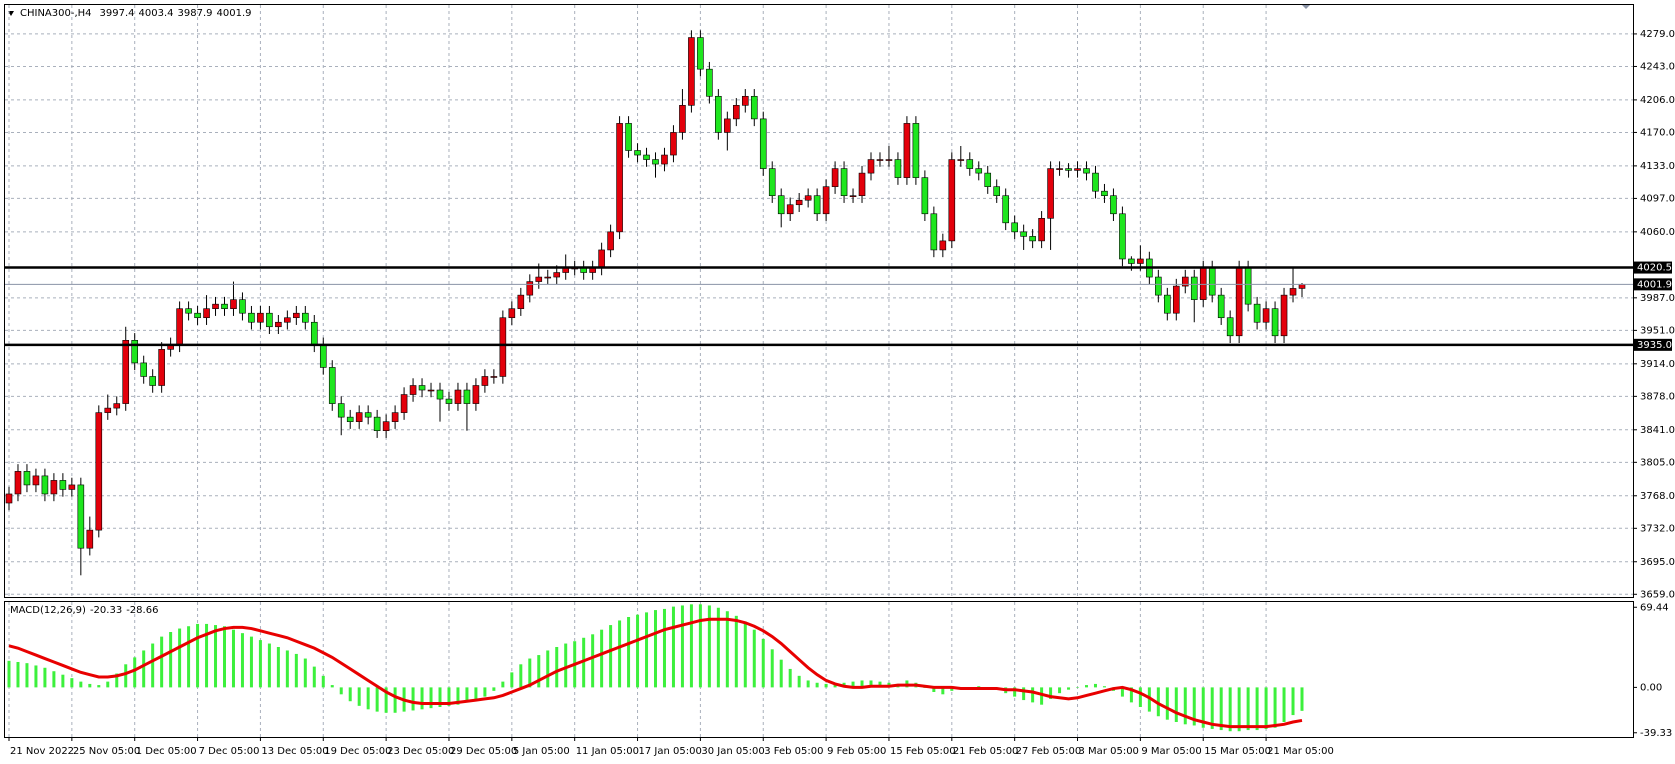 Image resolution: width=1675 pixels, height=764 pixels. I want to click on header-value: 3987.9, so click(195, 13).